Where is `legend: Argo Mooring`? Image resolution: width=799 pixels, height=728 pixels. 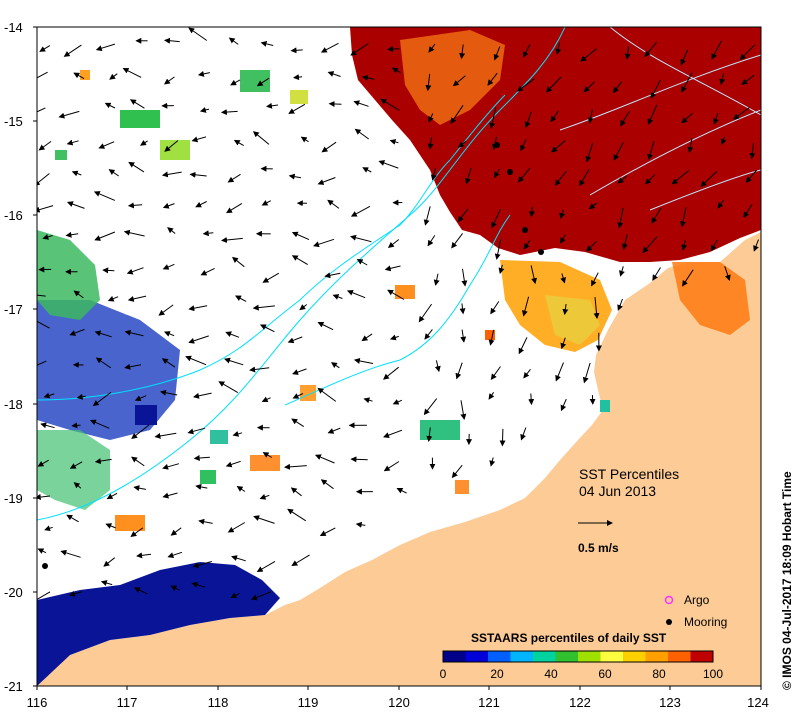 legend: Argo Mooring is located at coordinates (695, 611).